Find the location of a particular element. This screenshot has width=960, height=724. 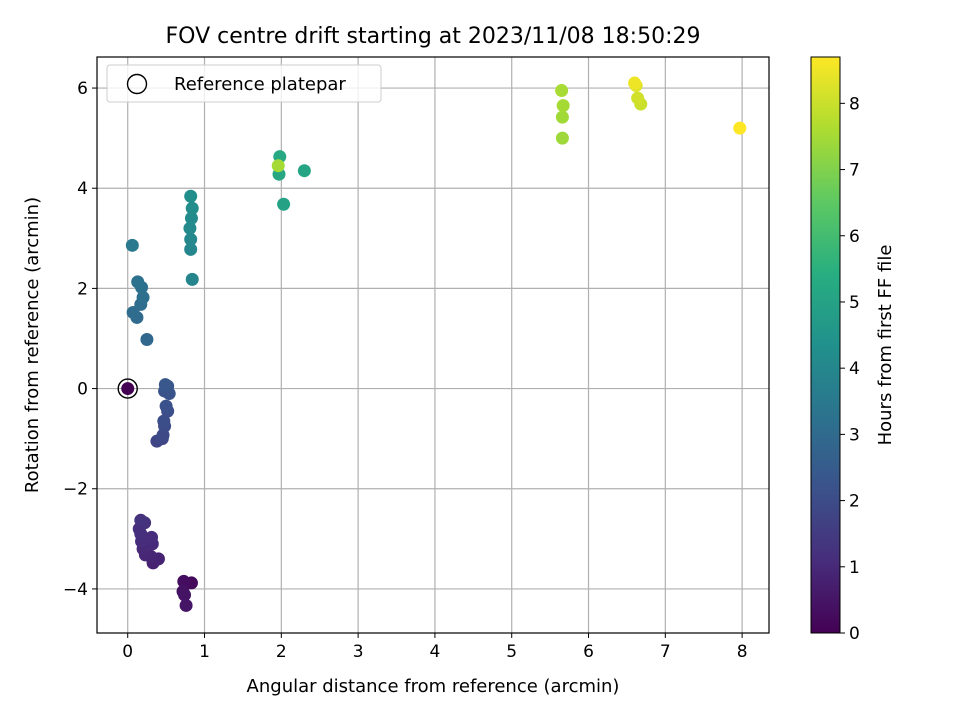

colorbar-tick-label: 1 is located at coordinates (854, 568).